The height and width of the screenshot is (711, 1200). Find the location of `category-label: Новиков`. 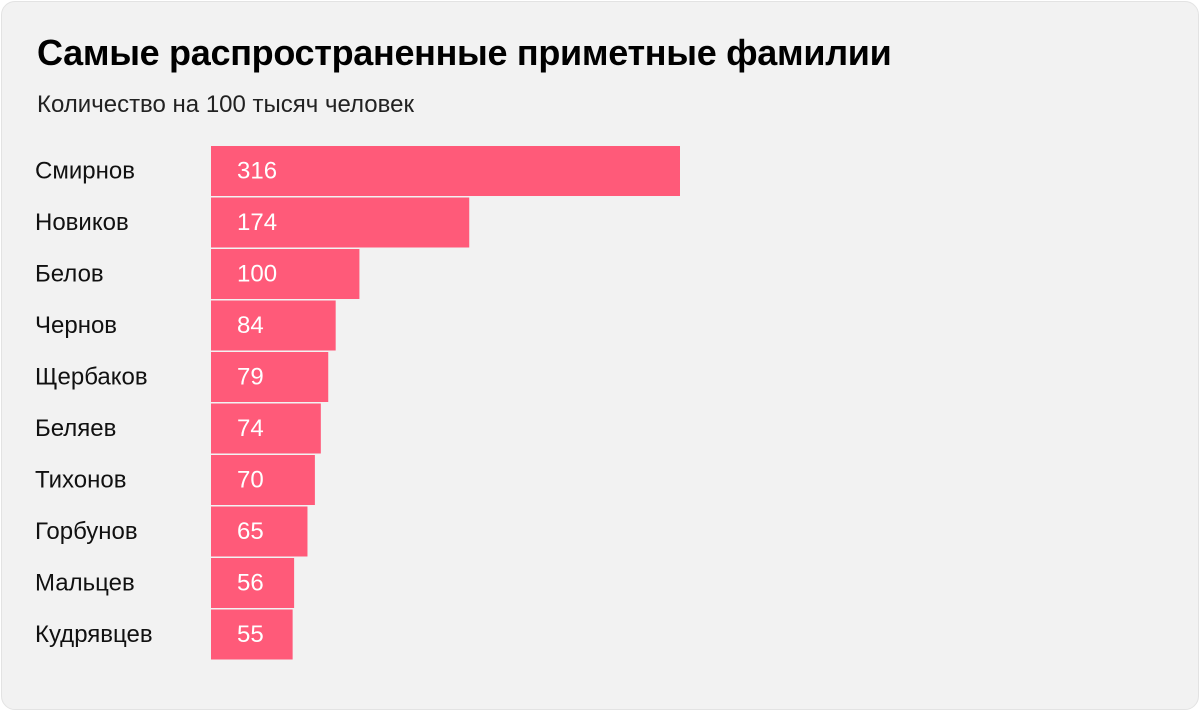

category-label: Новиков is located at coordinates (82, 222).